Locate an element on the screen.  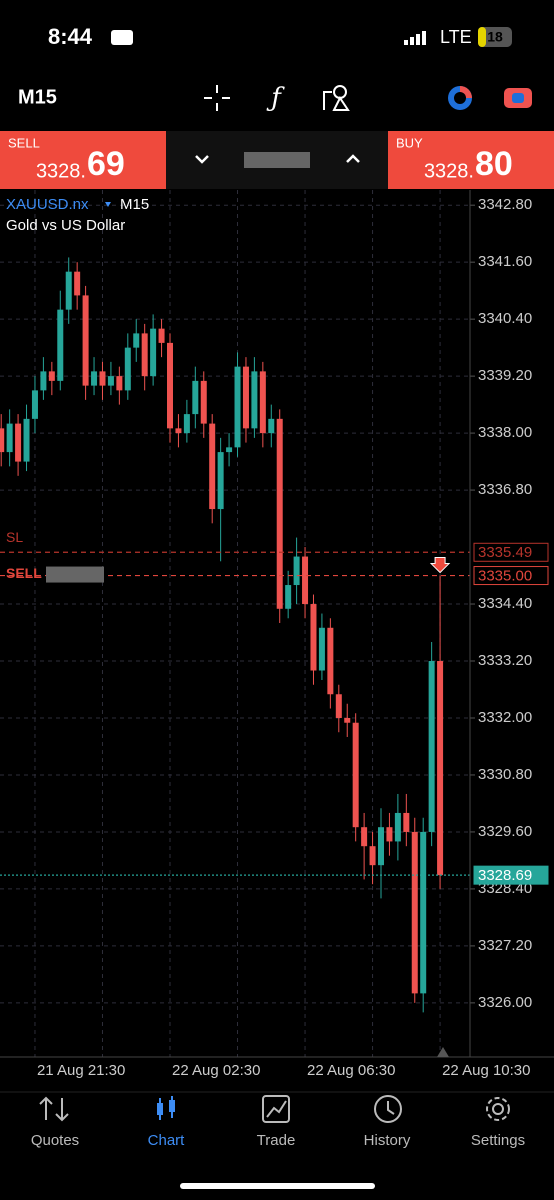
volume-redacted is located at coordinates (277, 160).